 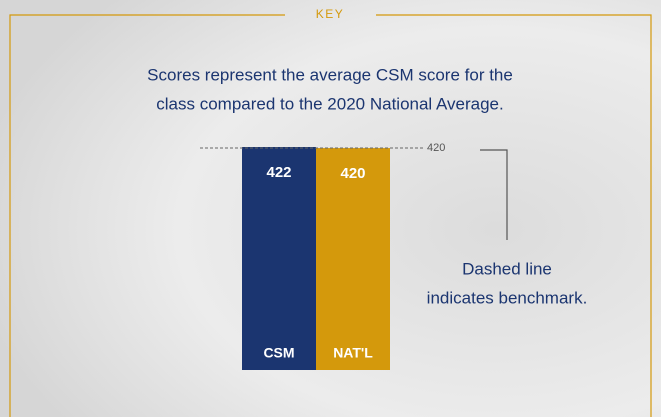 I want to click on category-label: CSM, so click(x=278, y=353).